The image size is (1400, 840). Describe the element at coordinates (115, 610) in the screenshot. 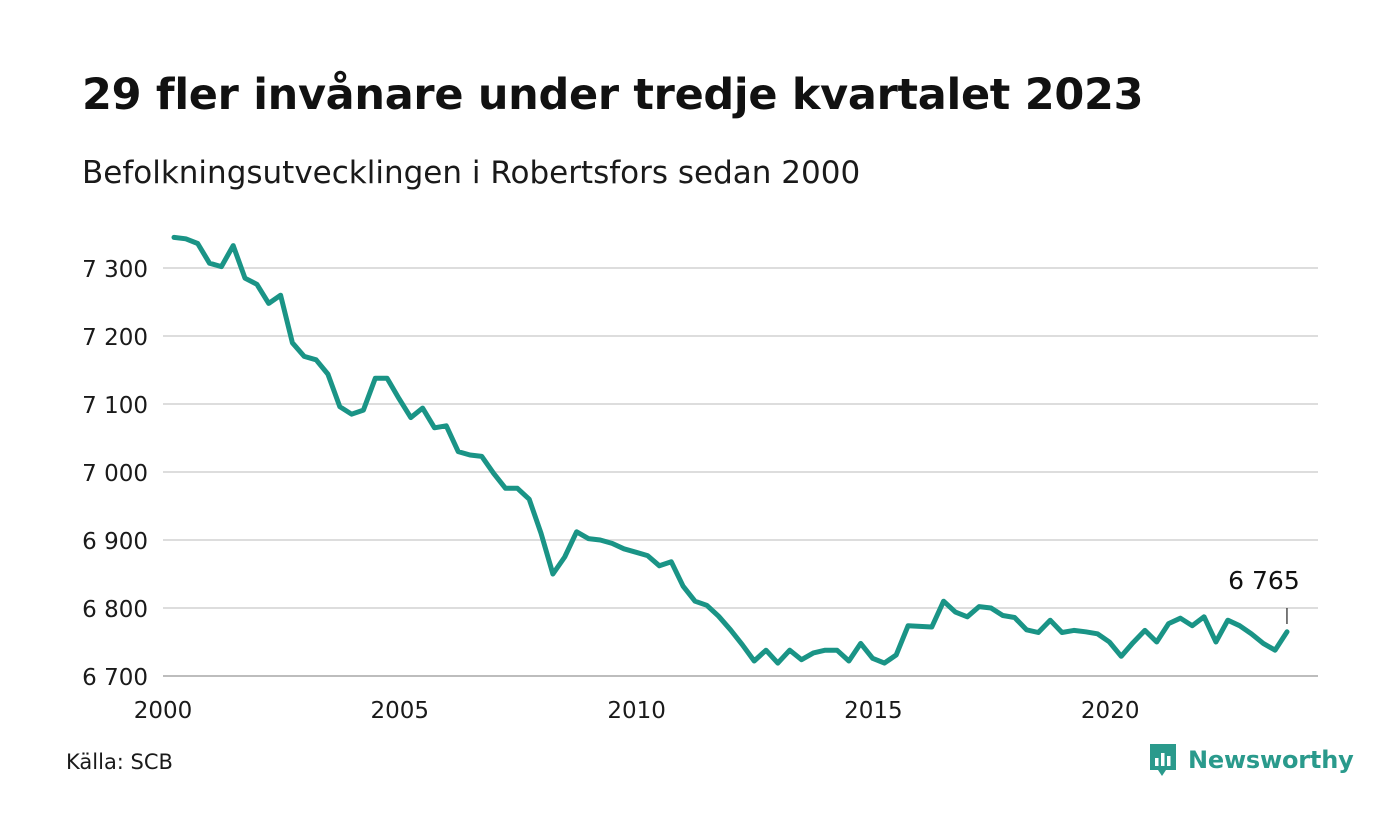

I see `y-tick-label: 6 800` at that location.